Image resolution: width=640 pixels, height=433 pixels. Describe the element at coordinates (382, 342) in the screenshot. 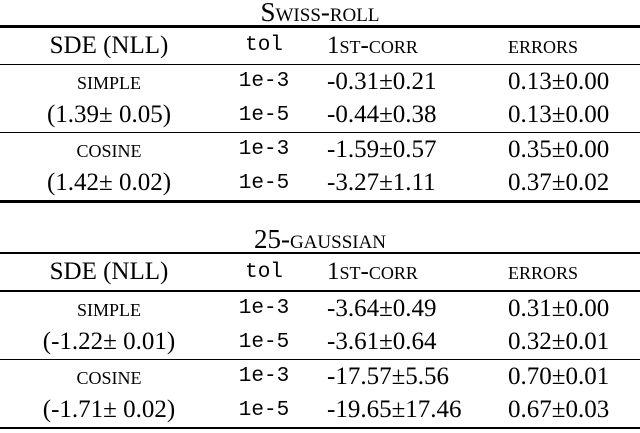

I see `corr-value: -3.61±0.64` at that location.